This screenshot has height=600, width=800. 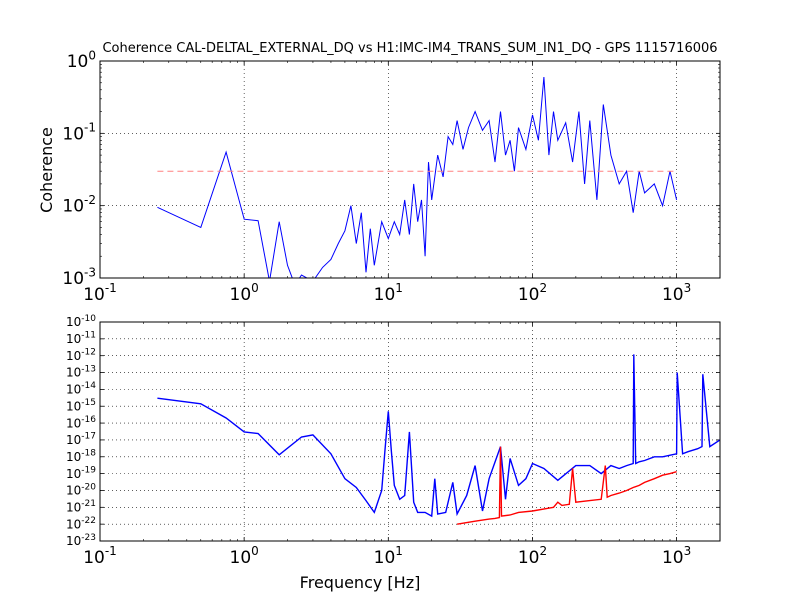 What do you see at coordinates (360, 582) in the screenshot?
I see `x-axis-label: Frequency [Hz]` at bounding box center [360, 582].